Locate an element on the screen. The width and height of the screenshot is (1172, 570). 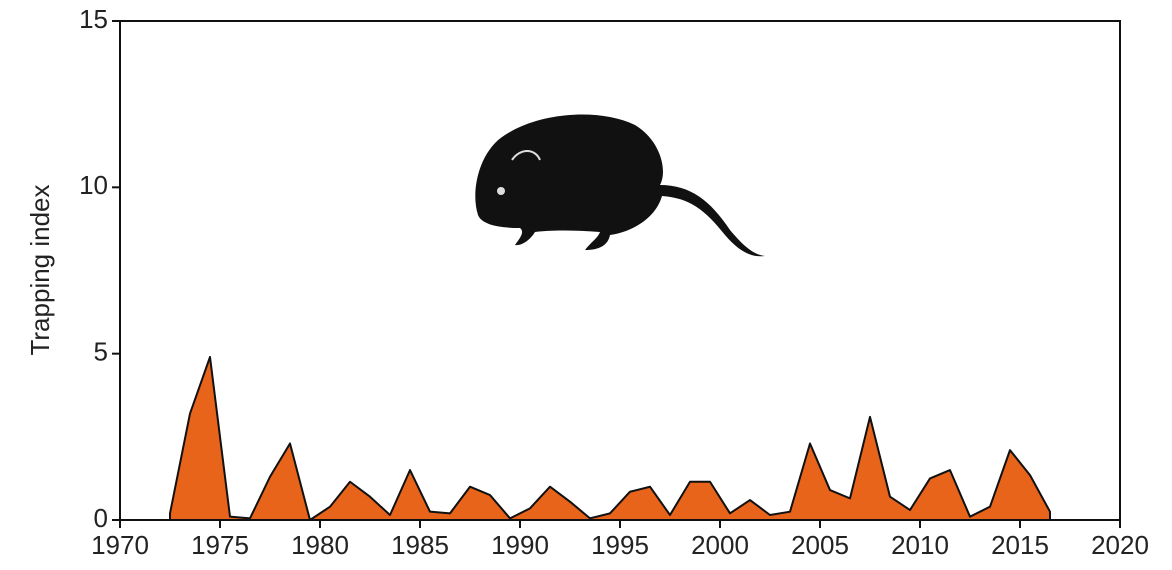
x-tick-label: 2020 is located at coordinates (1120, 545).